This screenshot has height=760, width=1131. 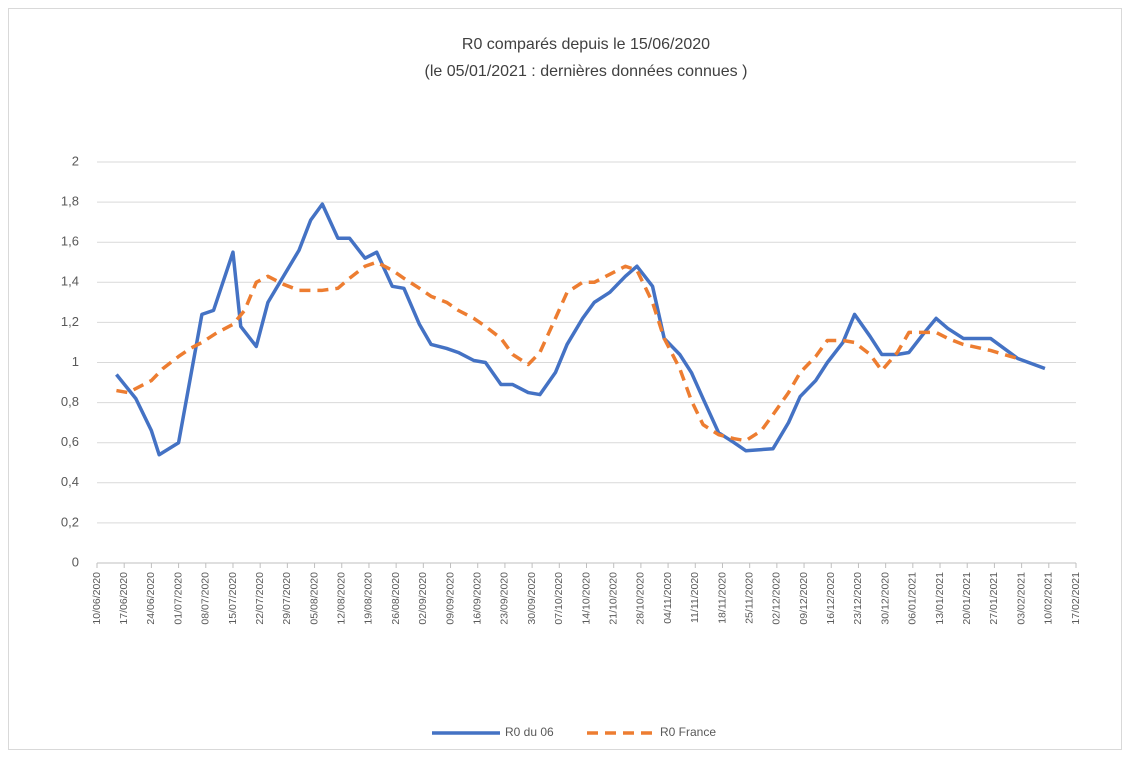 What do you see at coordinates (967, 598) in the screenshot?
I see `x-tick-label: 20/01/2021` at bounding box center [967, 598].